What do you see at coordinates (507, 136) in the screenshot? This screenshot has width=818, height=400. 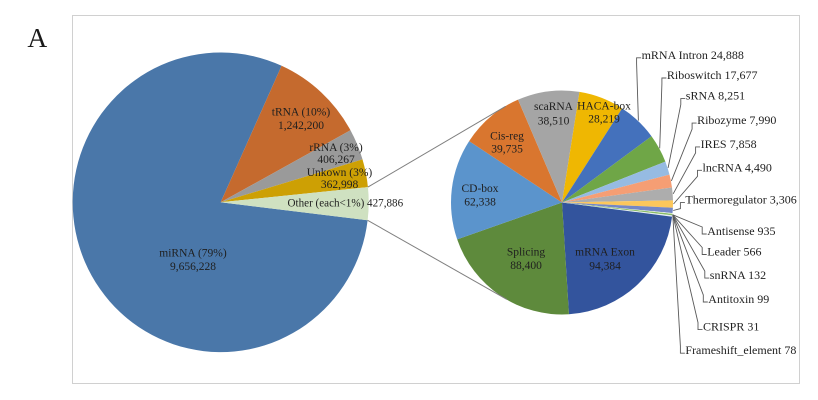 I see `svg-text: Cis-reg` at bounding box center [507, 136].